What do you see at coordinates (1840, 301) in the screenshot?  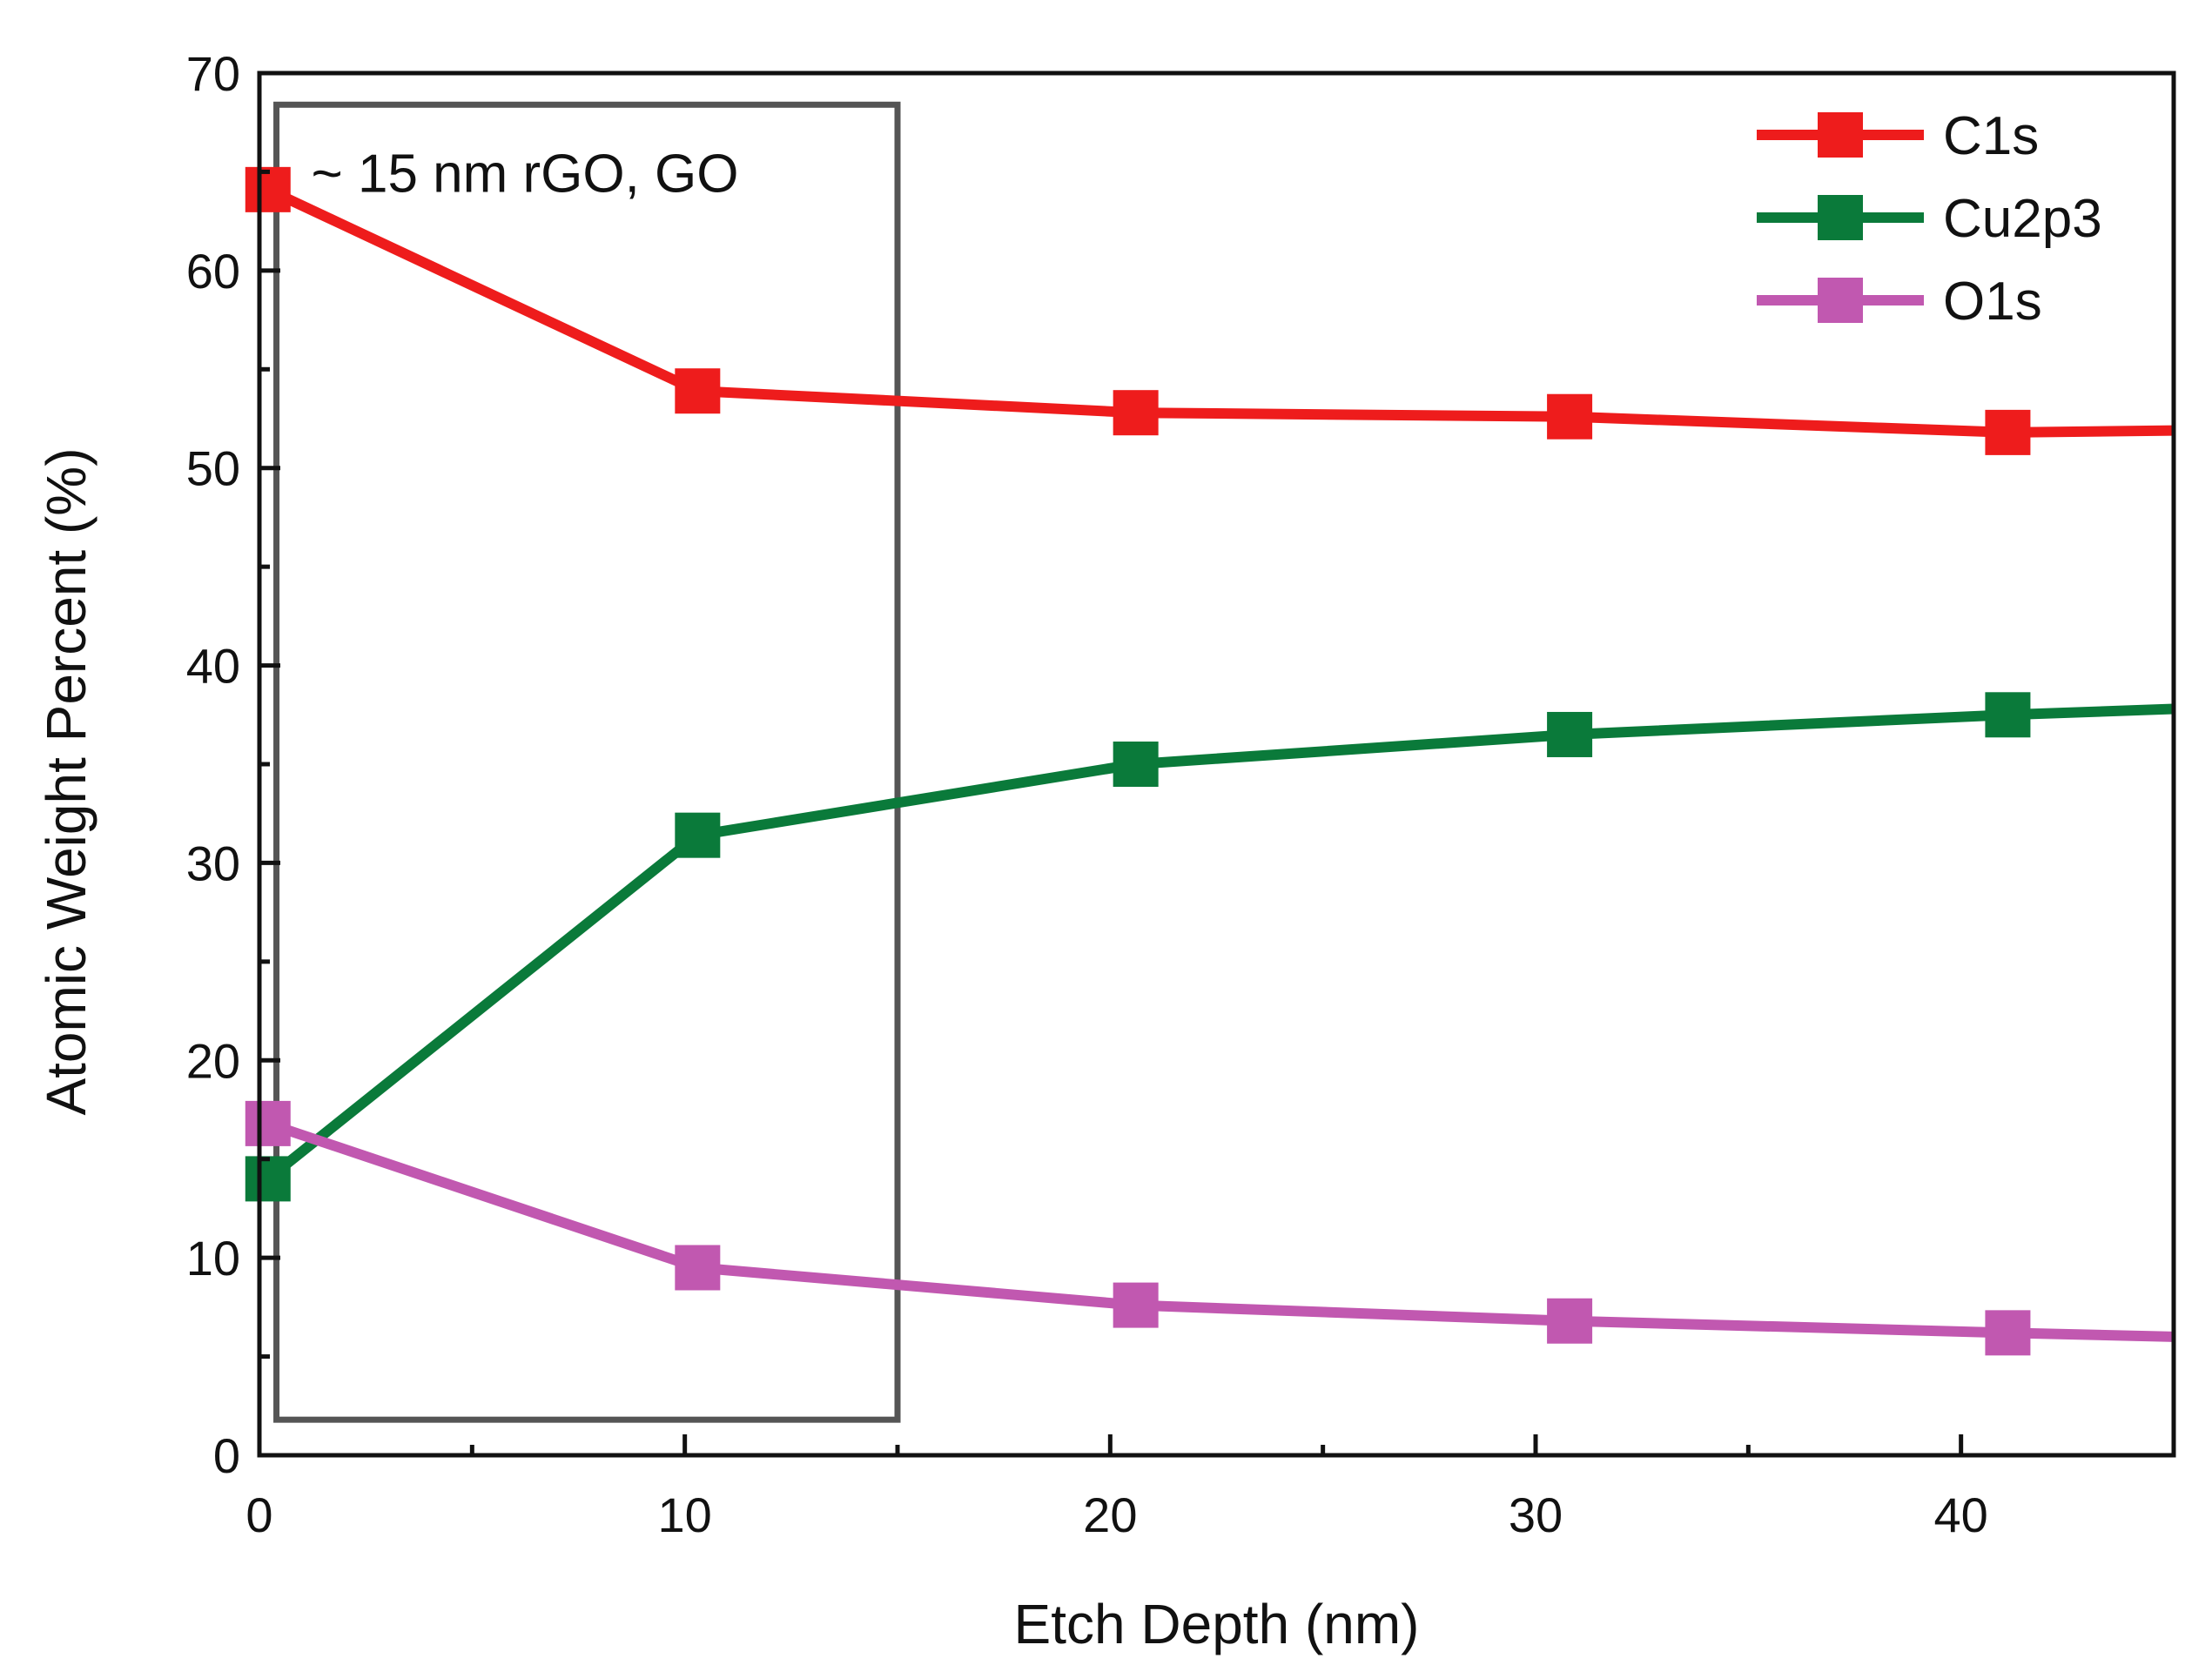 I see `legend-marker-o1s` at bounding box center [1840, 301].